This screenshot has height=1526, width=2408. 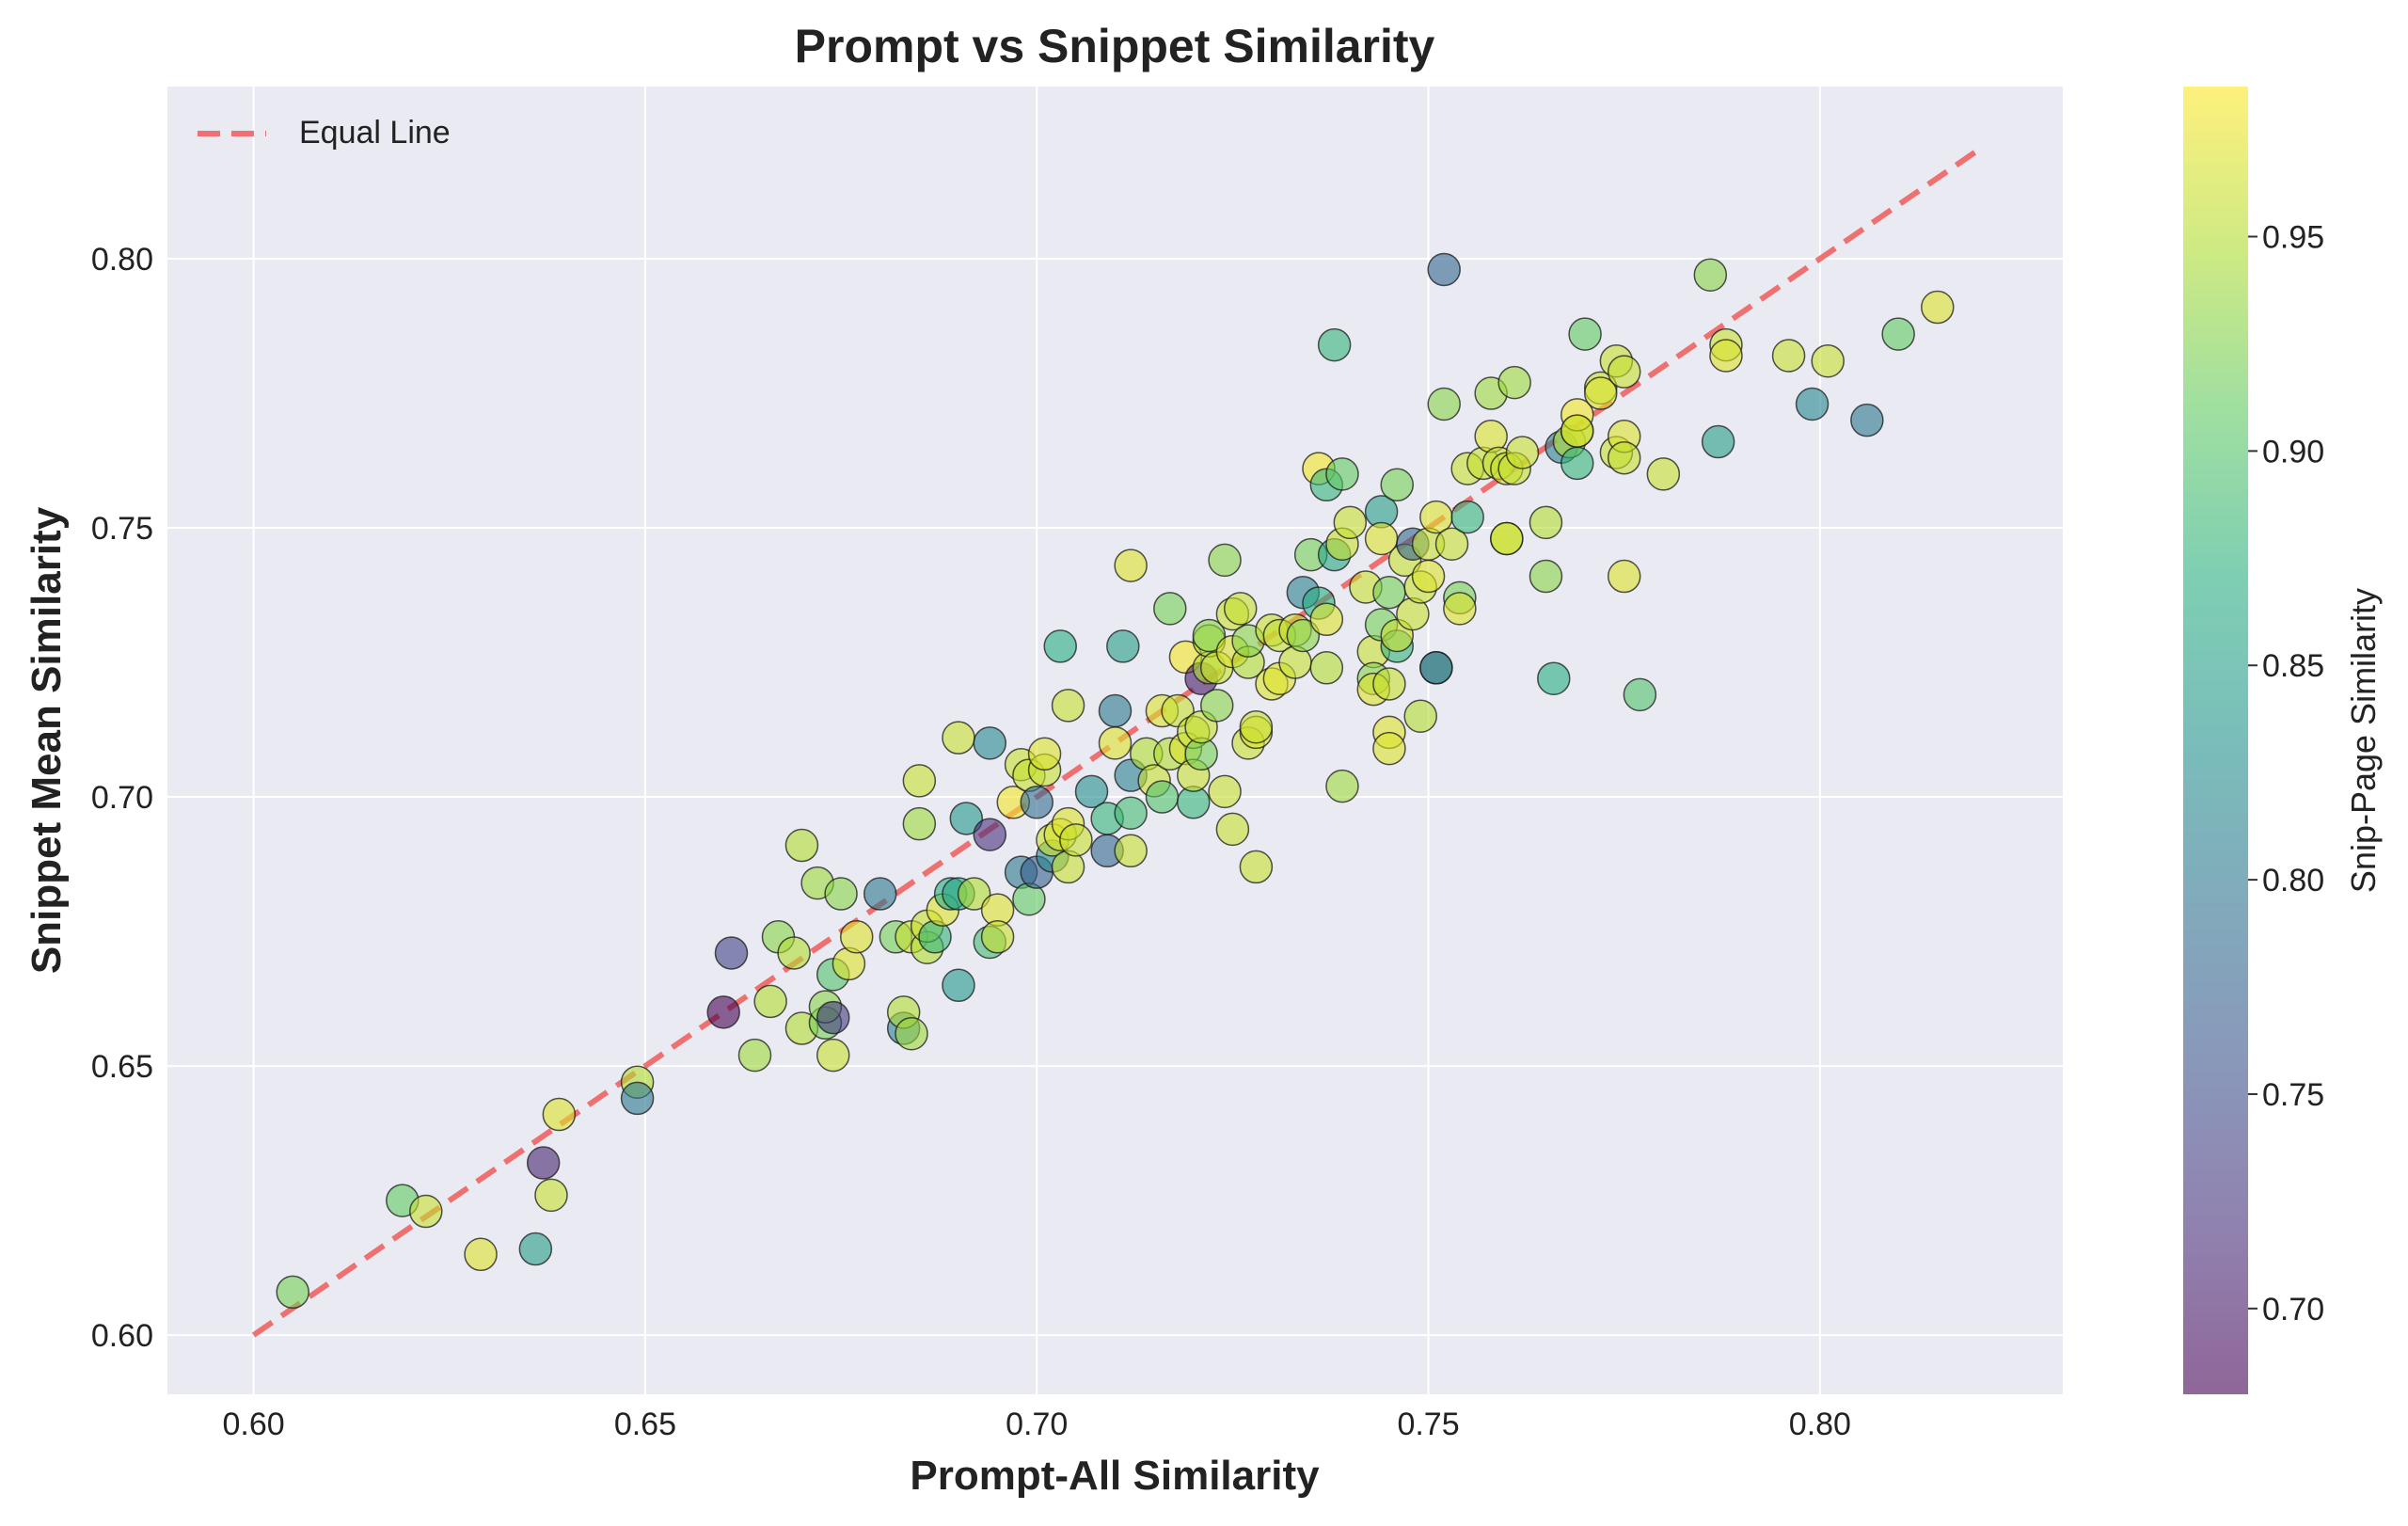 I want to click on x-tick-label: 0.70, so click(x=1037, y=1425).